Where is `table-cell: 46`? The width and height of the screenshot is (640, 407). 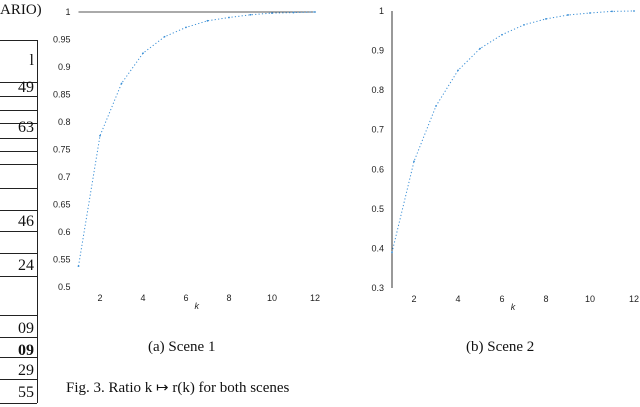 table-cell: 46 is located at coordinates (26, 221).